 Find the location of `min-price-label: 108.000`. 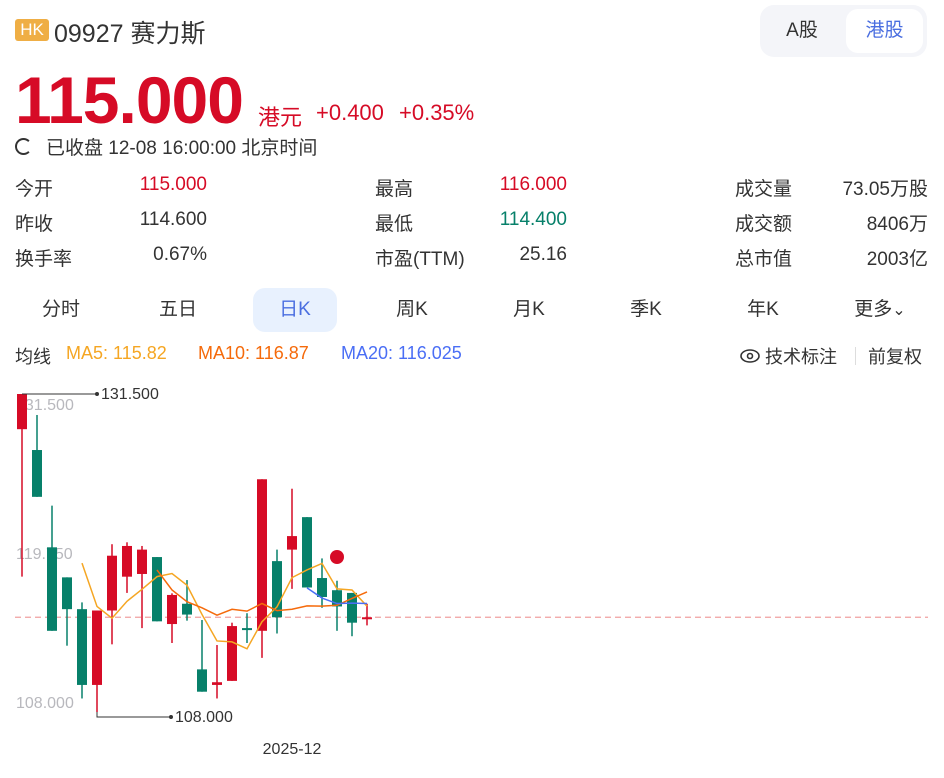

min-price-label: 108.000 is located at coordinates (204, 717).